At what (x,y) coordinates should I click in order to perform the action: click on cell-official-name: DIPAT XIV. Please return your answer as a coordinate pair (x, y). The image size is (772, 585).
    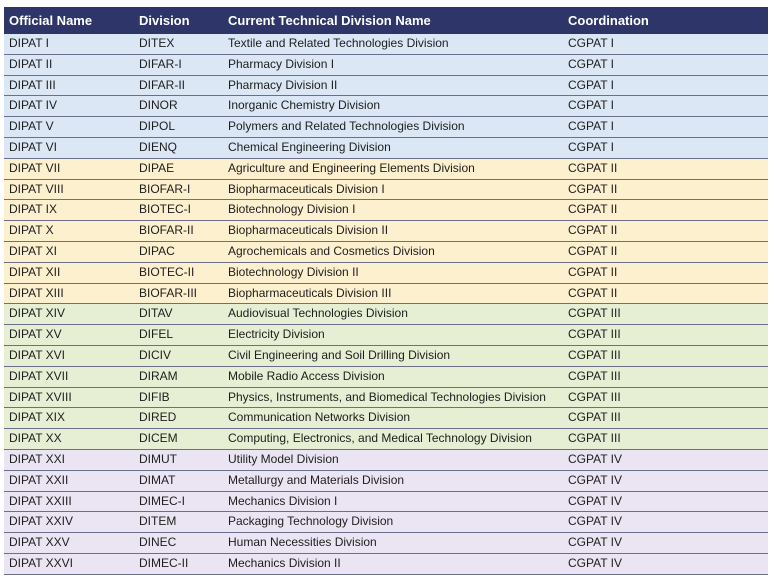
    Looking at the image, I should click on (69, 314).